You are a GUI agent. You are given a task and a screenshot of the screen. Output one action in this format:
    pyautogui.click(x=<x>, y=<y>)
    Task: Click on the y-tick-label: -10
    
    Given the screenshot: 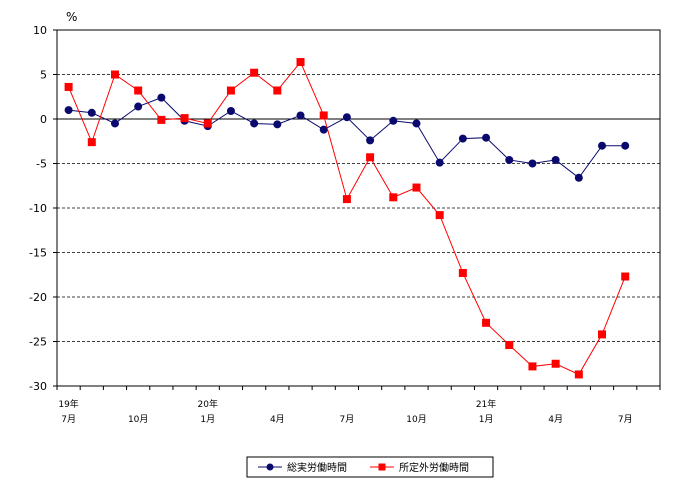 What is the action you would take?
    pyautogui.click(x=38, y=208)
    